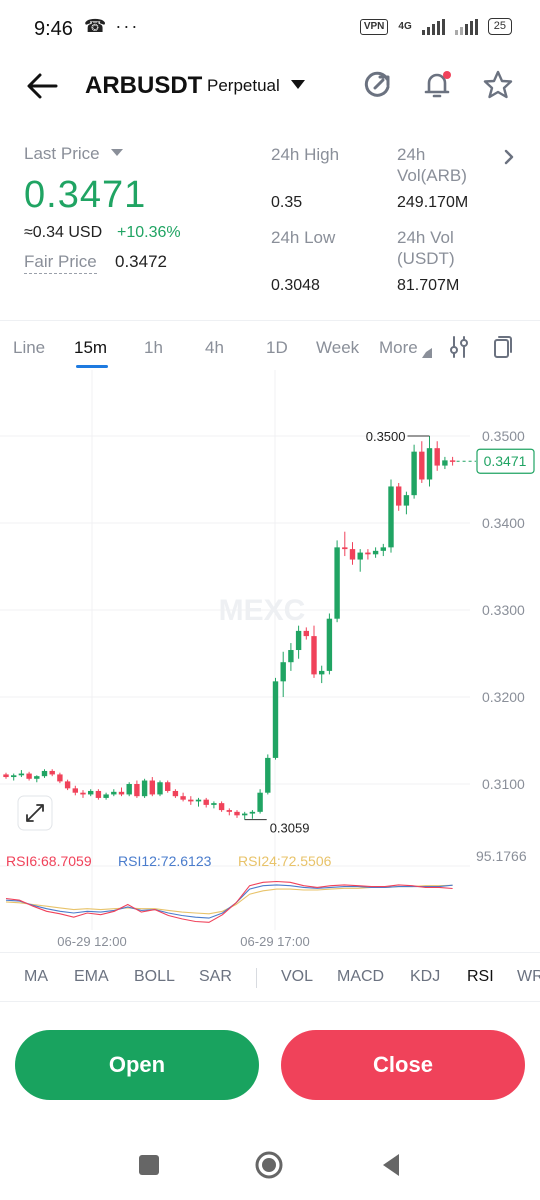 The width and height of the screenshot is (540, 1200). What do you see at coordinates (270, 320) in the screenshot?
I see `divider` at bounding box center [270, 320].